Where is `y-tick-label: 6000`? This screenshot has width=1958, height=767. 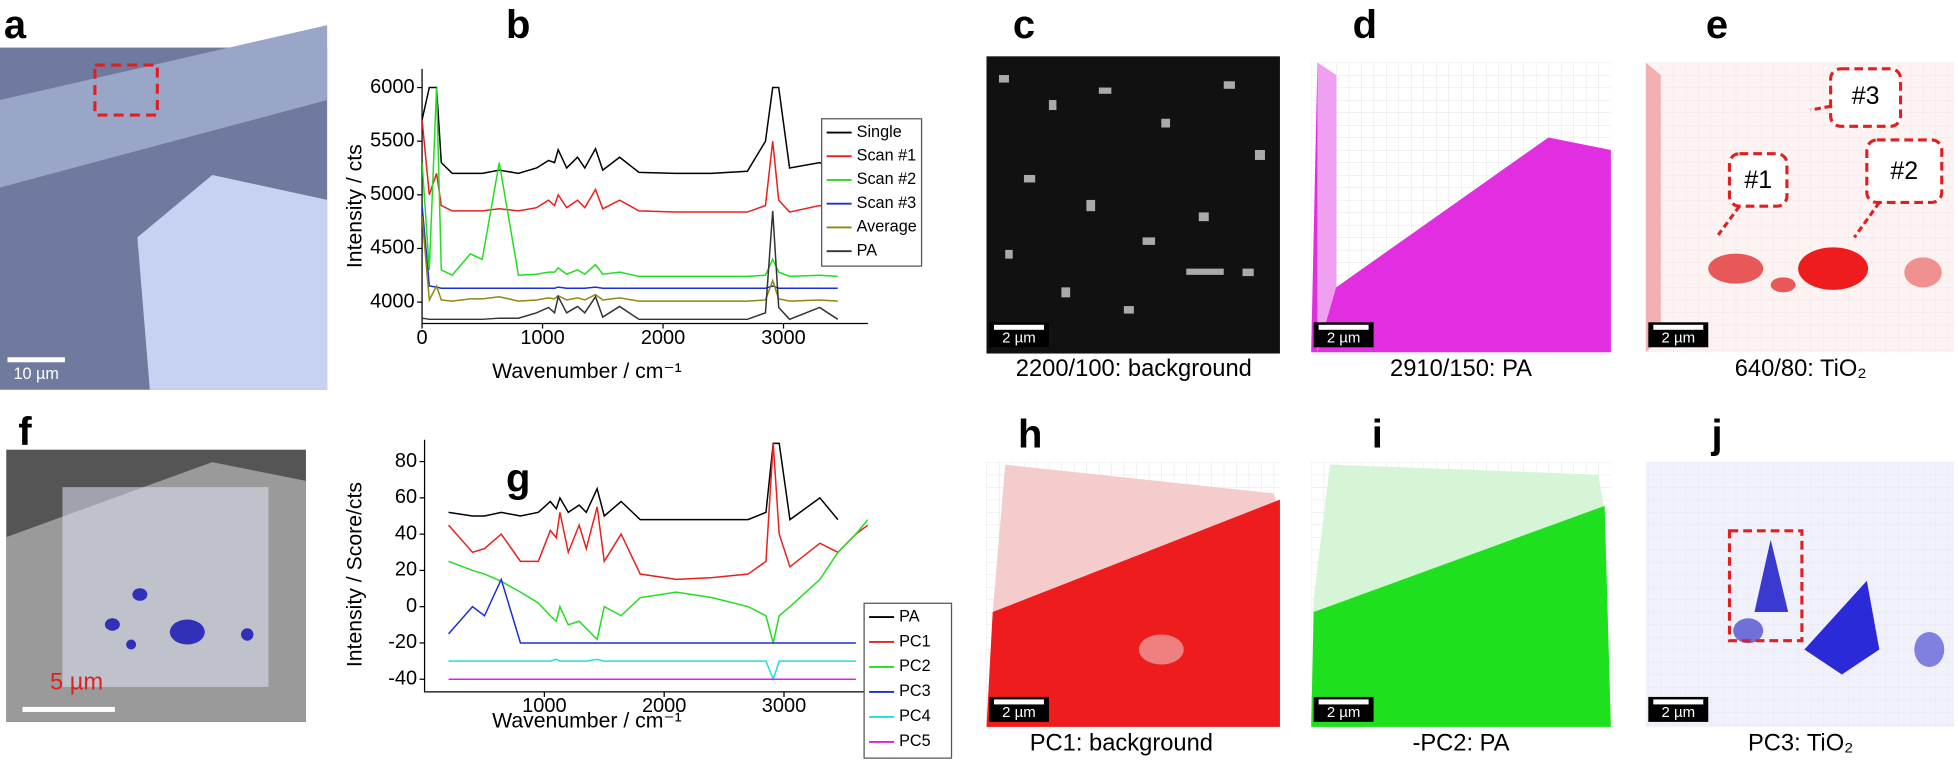 y-tick-label: 6000 is located at coordinates (392, 87).